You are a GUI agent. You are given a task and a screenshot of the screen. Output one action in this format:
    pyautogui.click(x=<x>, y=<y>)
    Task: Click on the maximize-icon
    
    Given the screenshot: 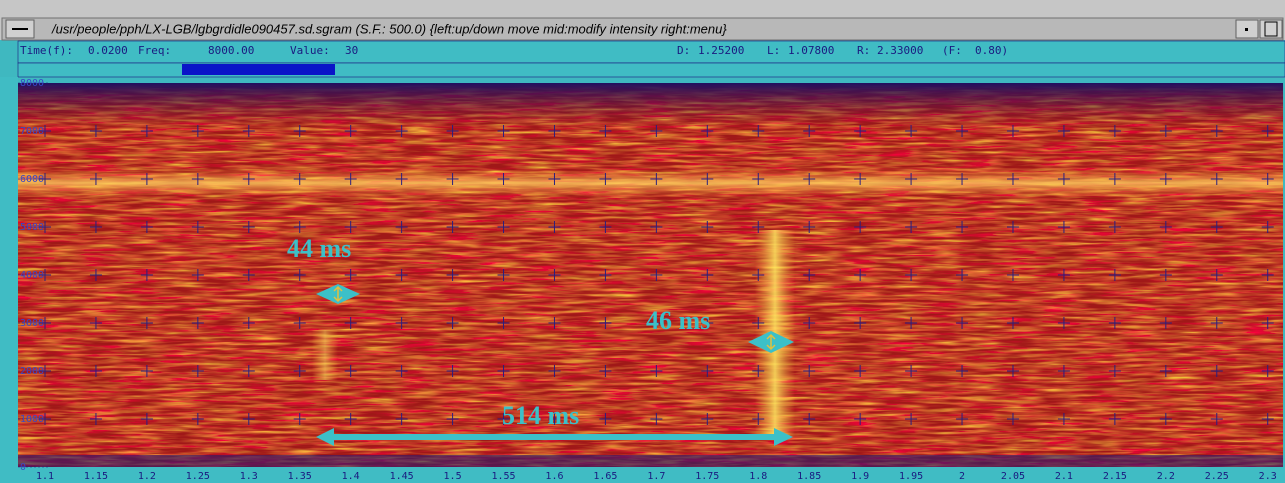 What is the action you would take?
    pyautogui.click(x=1271, y=29)
    